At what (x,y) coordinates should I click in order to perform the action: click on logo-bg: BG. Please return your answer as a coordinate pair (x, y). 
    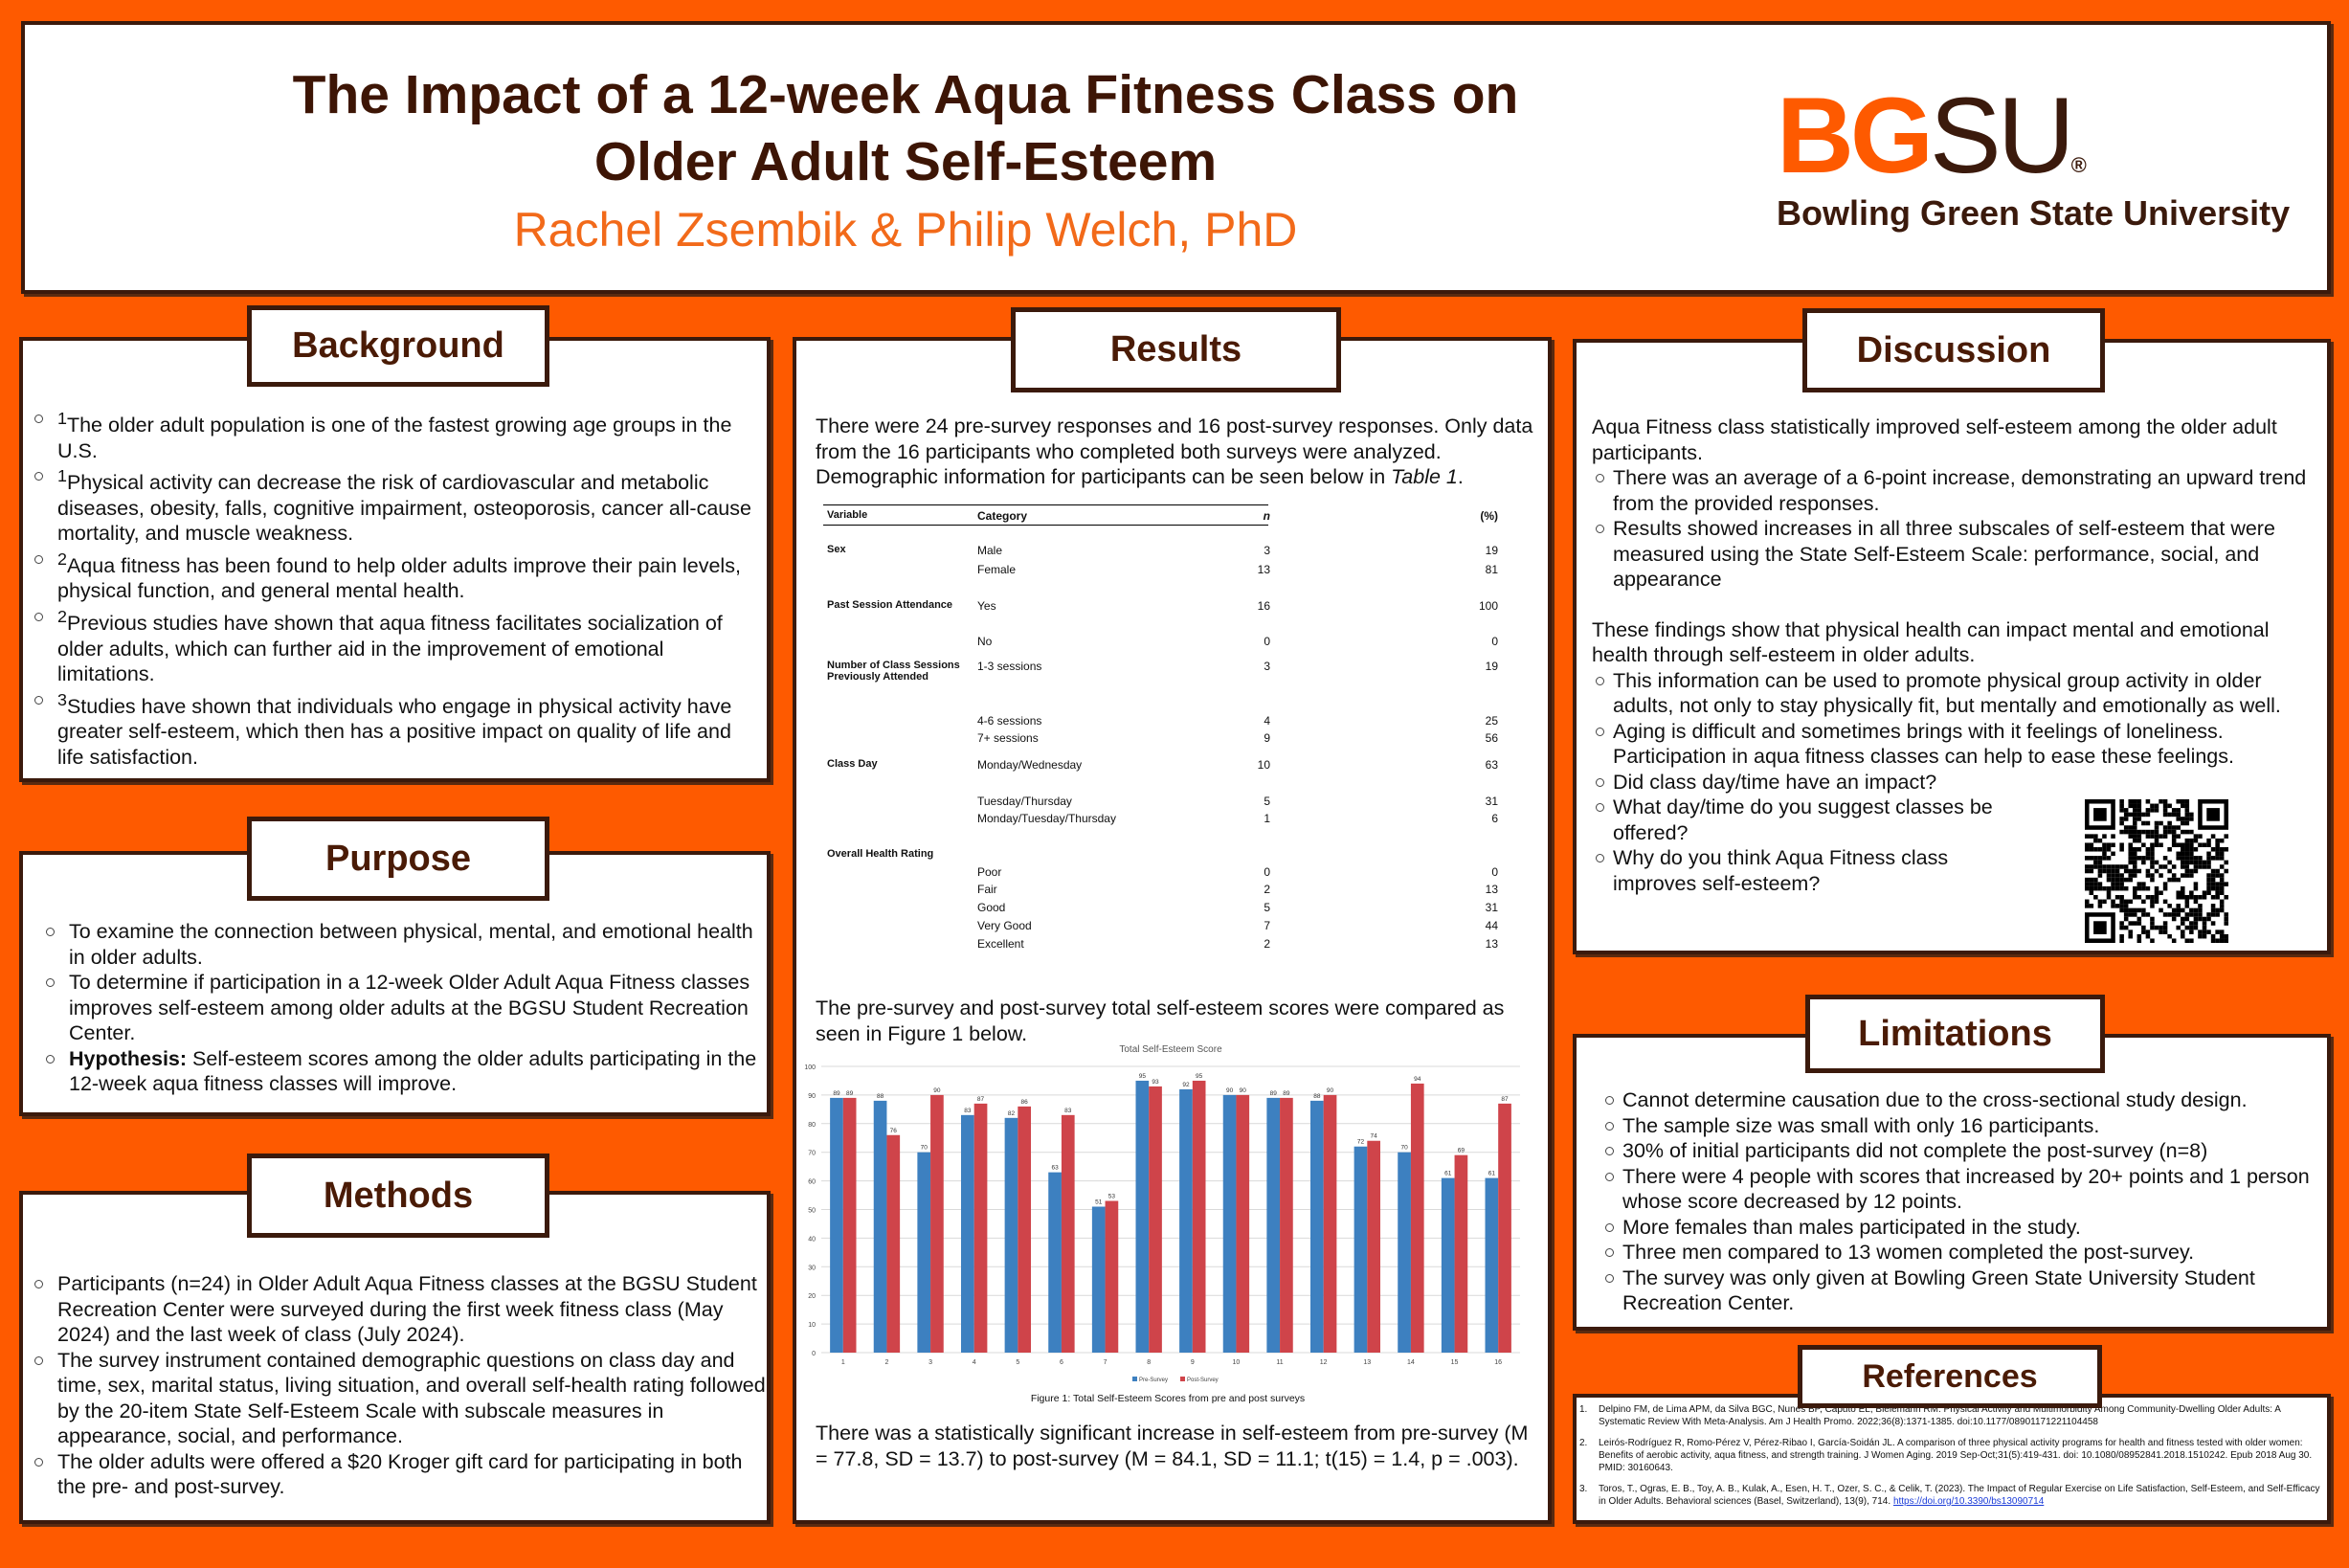
    Looking at the image, I should click on (1855, 135).